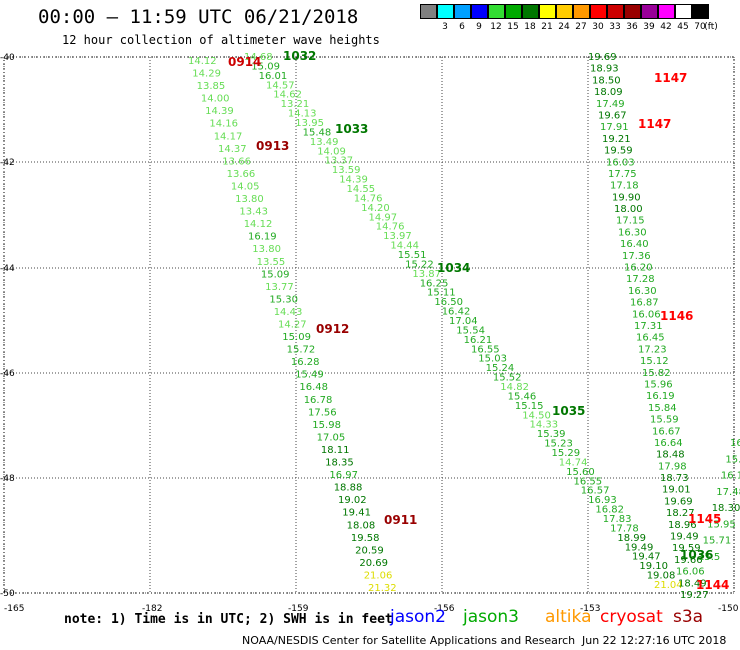 The image size is (740, 650). I want to click on track-c-value: 15.84, so click(662, 408).